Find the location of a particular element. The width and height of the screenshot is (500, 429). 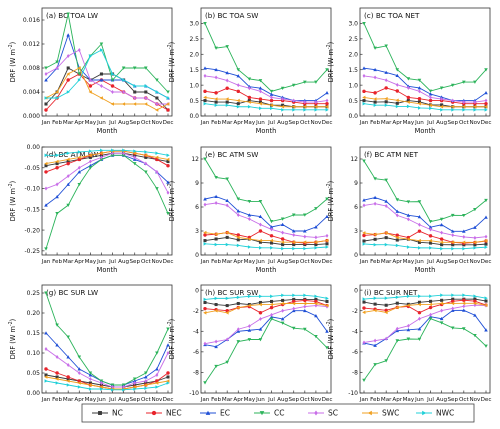

x-tick-label: Dec is located at coordinates (168, 262).